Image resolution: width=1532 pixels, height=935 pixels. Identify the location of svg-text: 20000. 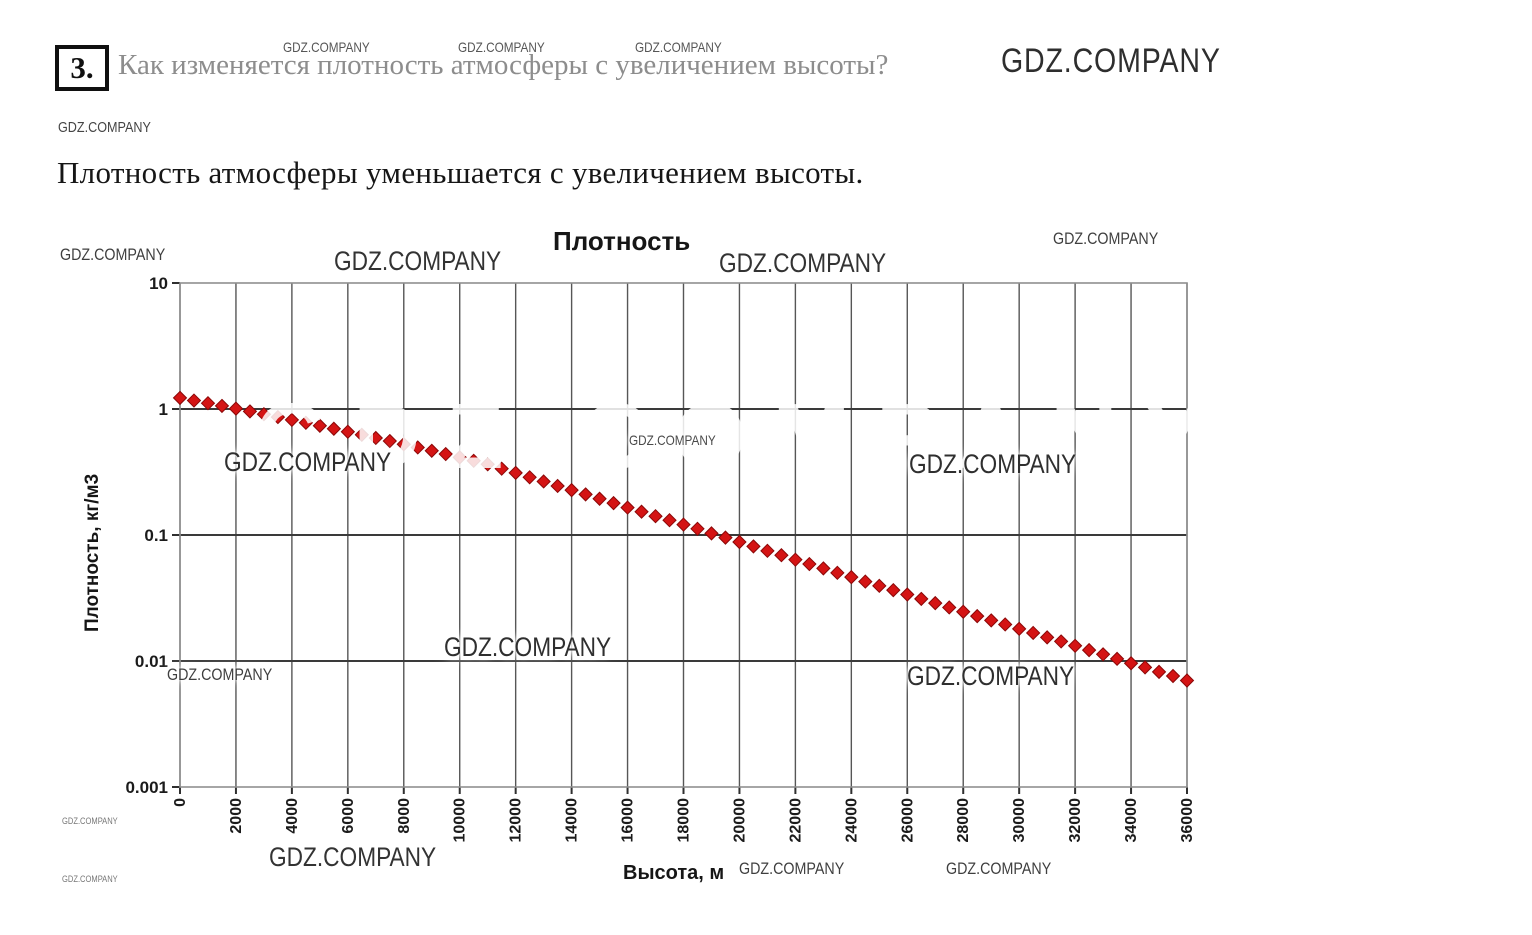
(739, 820).